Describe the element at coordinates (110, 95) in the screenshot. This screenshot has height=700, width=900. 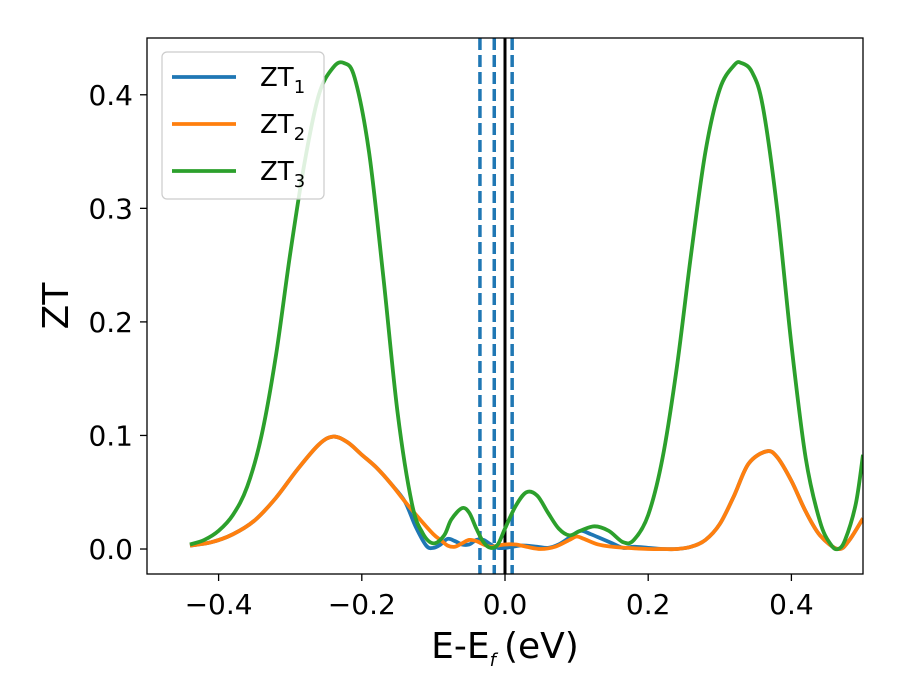
I see `y-tick-label: 0.4` at that location.